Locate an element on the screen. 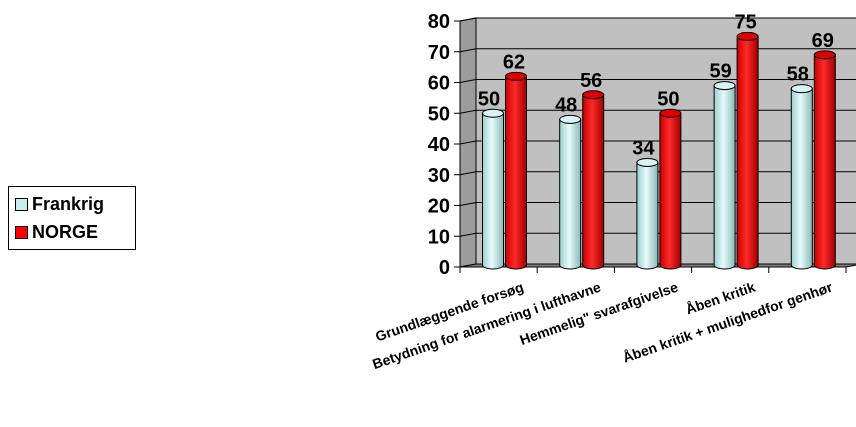 The width and height of the screenshot is (856, 427). legend-label-norge: NORGE is located at coordinates (65, 231).